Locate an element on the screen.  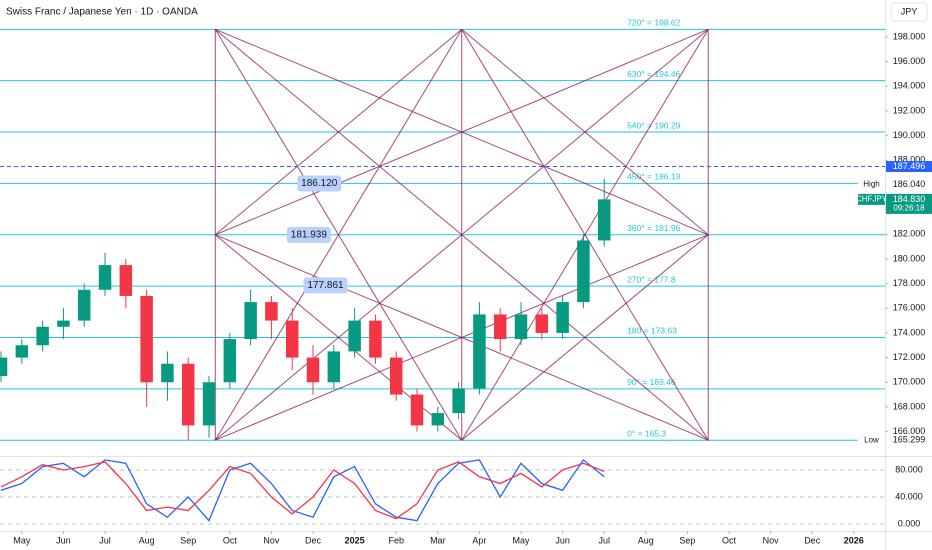
gann-level-label: 90° = 169.46 is located at coordinates (651, 382).